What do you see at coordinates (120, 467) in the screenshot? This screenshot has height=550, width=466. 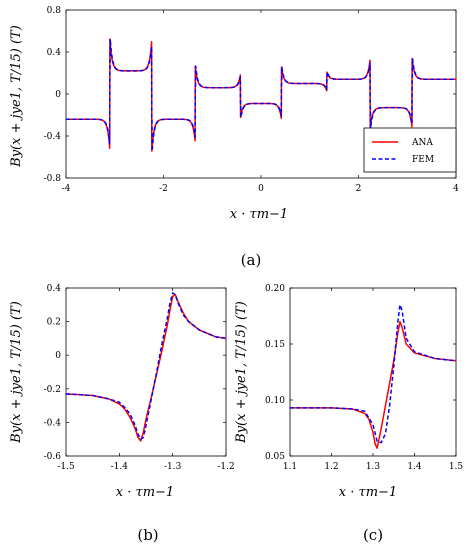 I see `x-tick-label: -1.4` at bounding box center [120, 467].